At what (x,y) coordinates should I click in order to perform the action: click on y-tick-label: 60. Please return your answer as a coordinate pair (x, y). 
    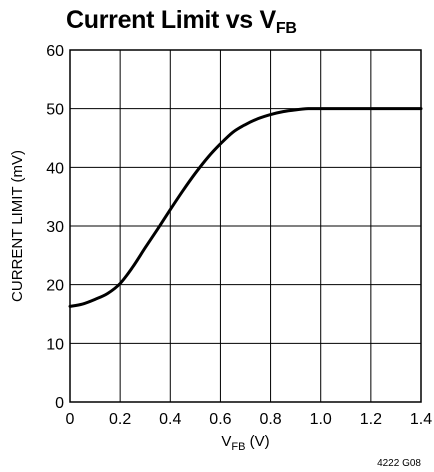
    Looking at the image, I should click on (55, 51).